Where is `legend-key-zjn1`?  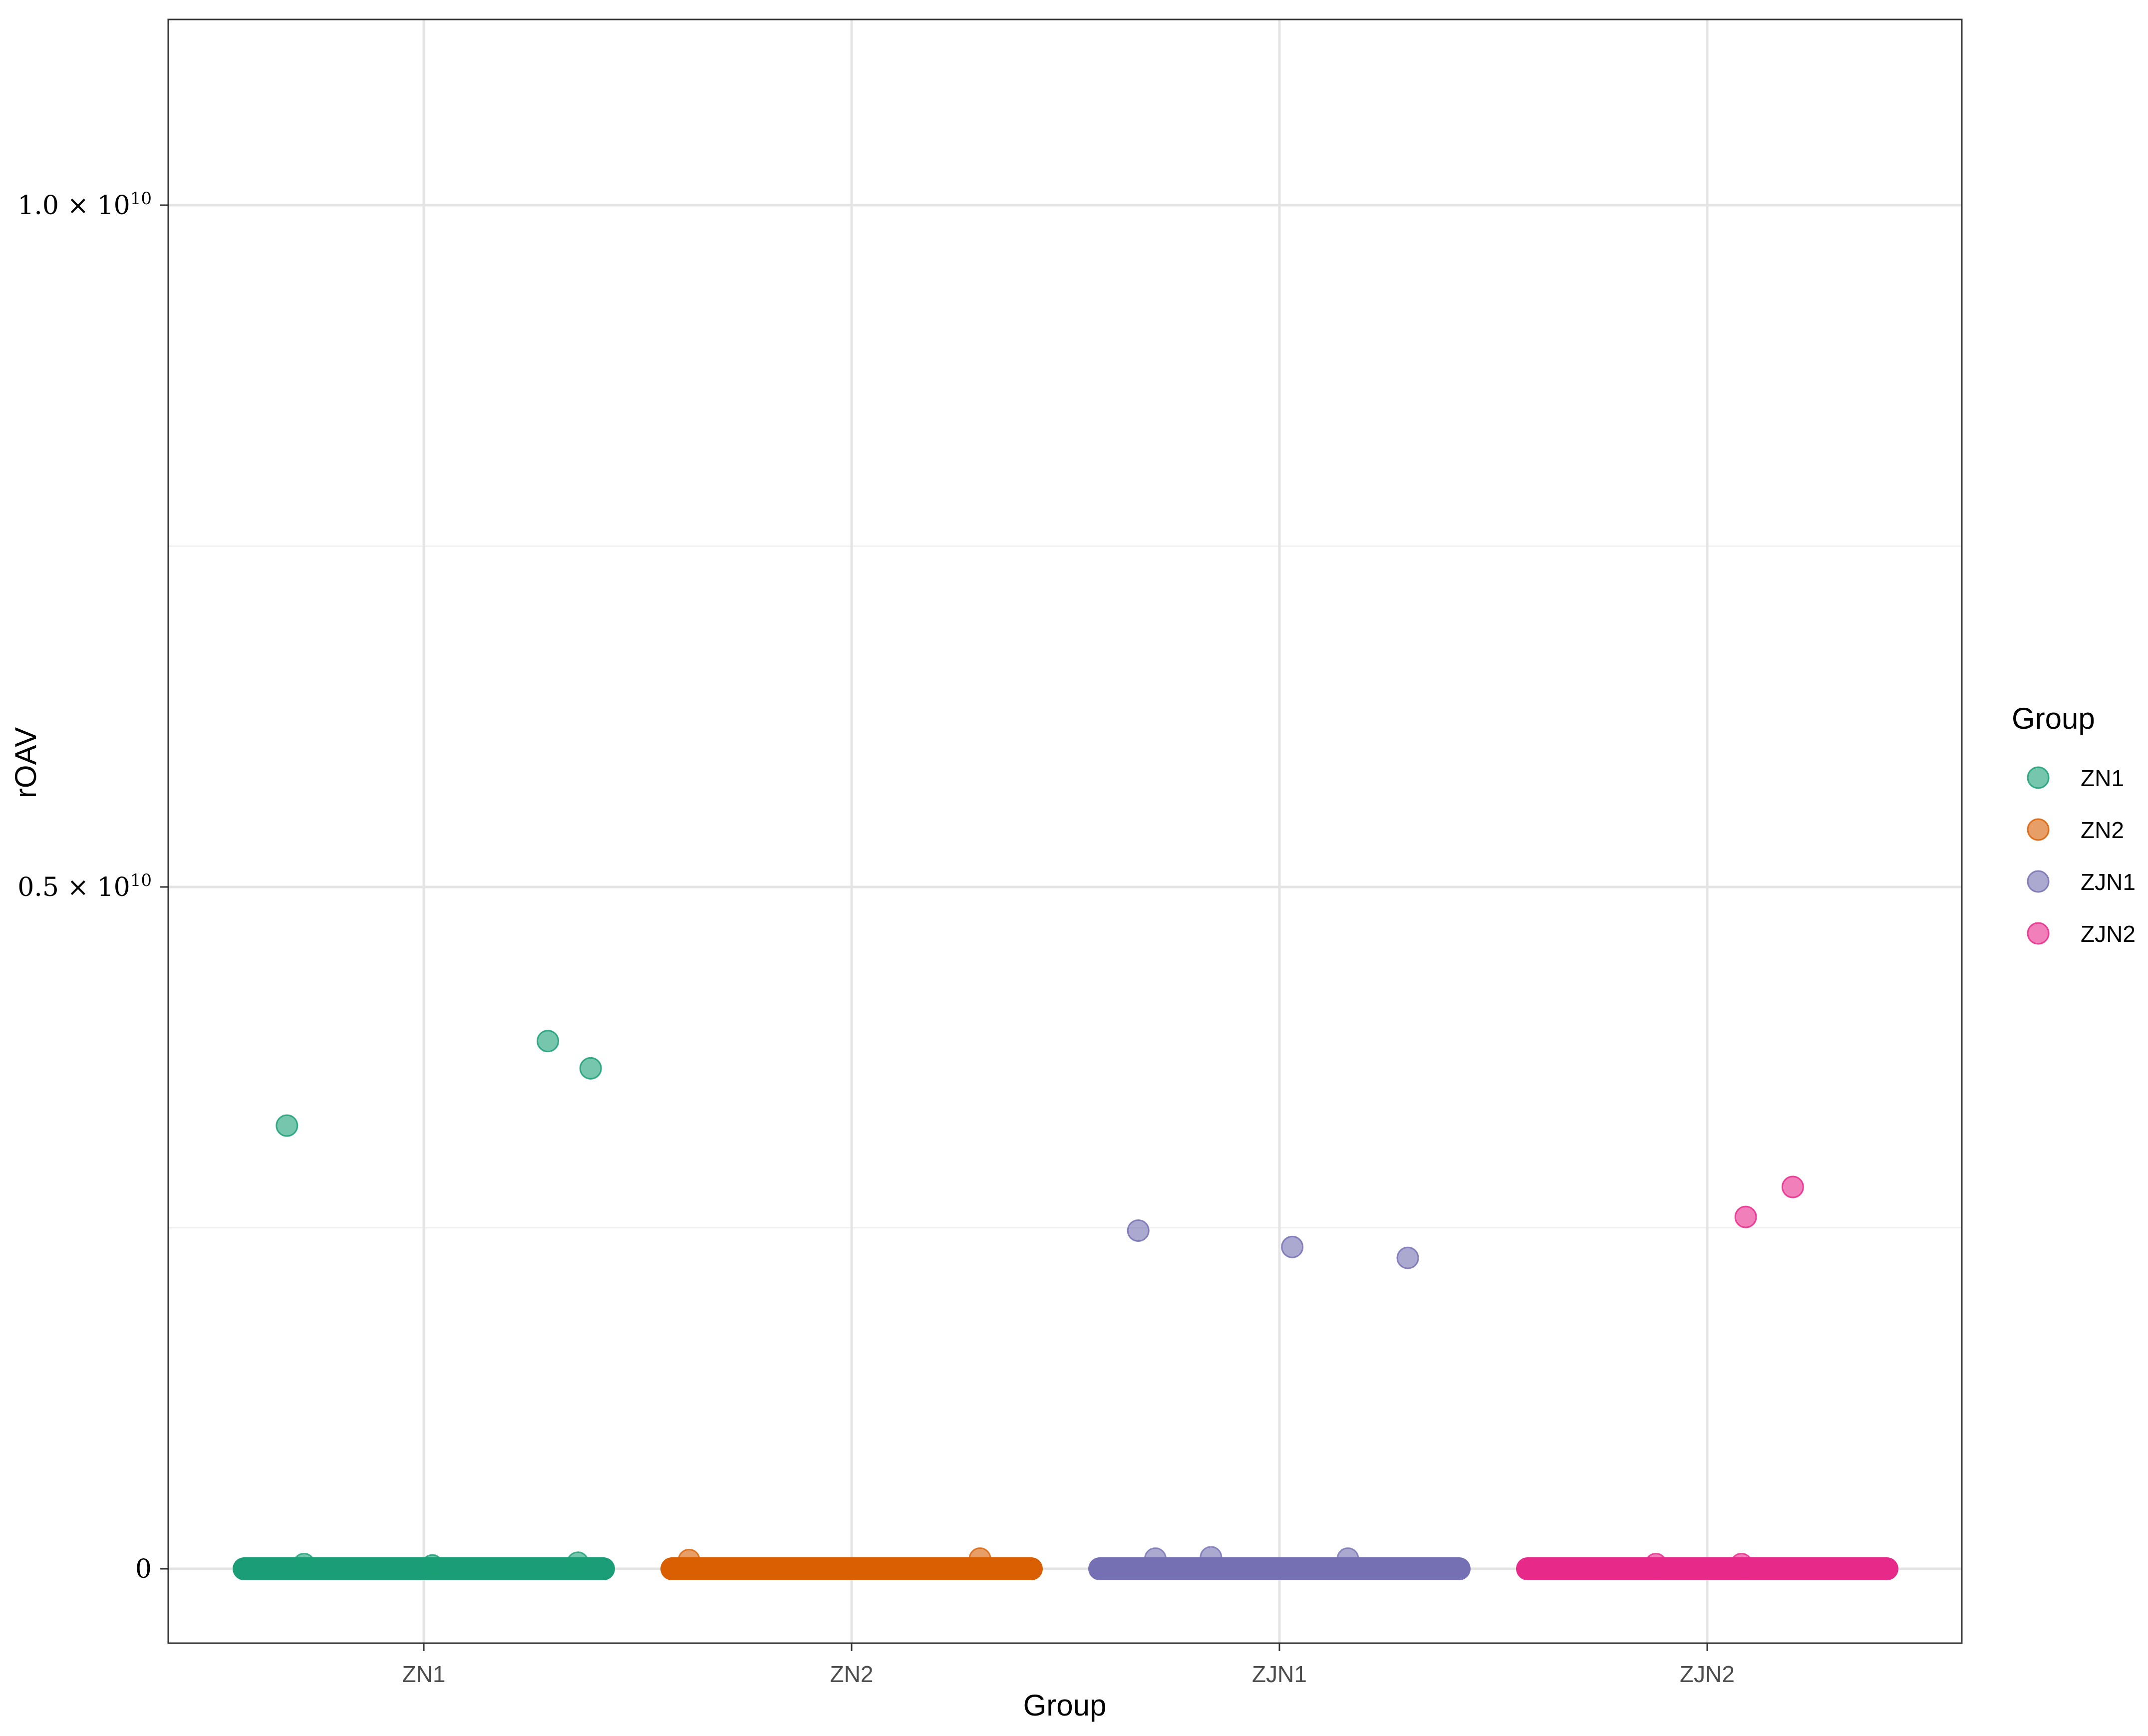
legend-key-zjn1 is located at coordinates (2039, 881).